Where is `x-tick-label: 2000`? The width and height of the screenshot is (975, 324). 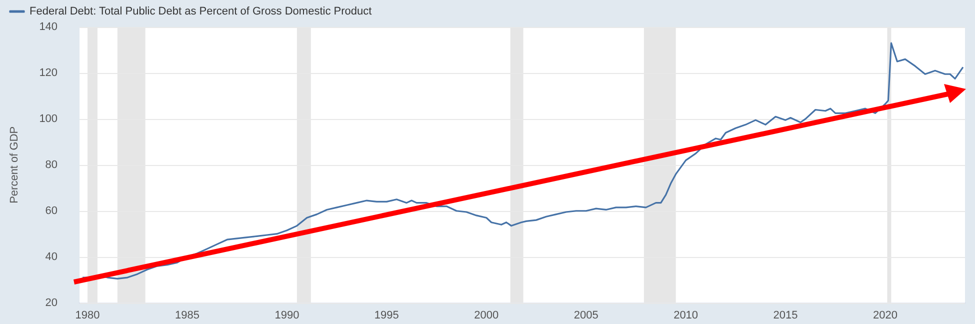
x-tick-label: 2000 is located at coordinates (486, 315).